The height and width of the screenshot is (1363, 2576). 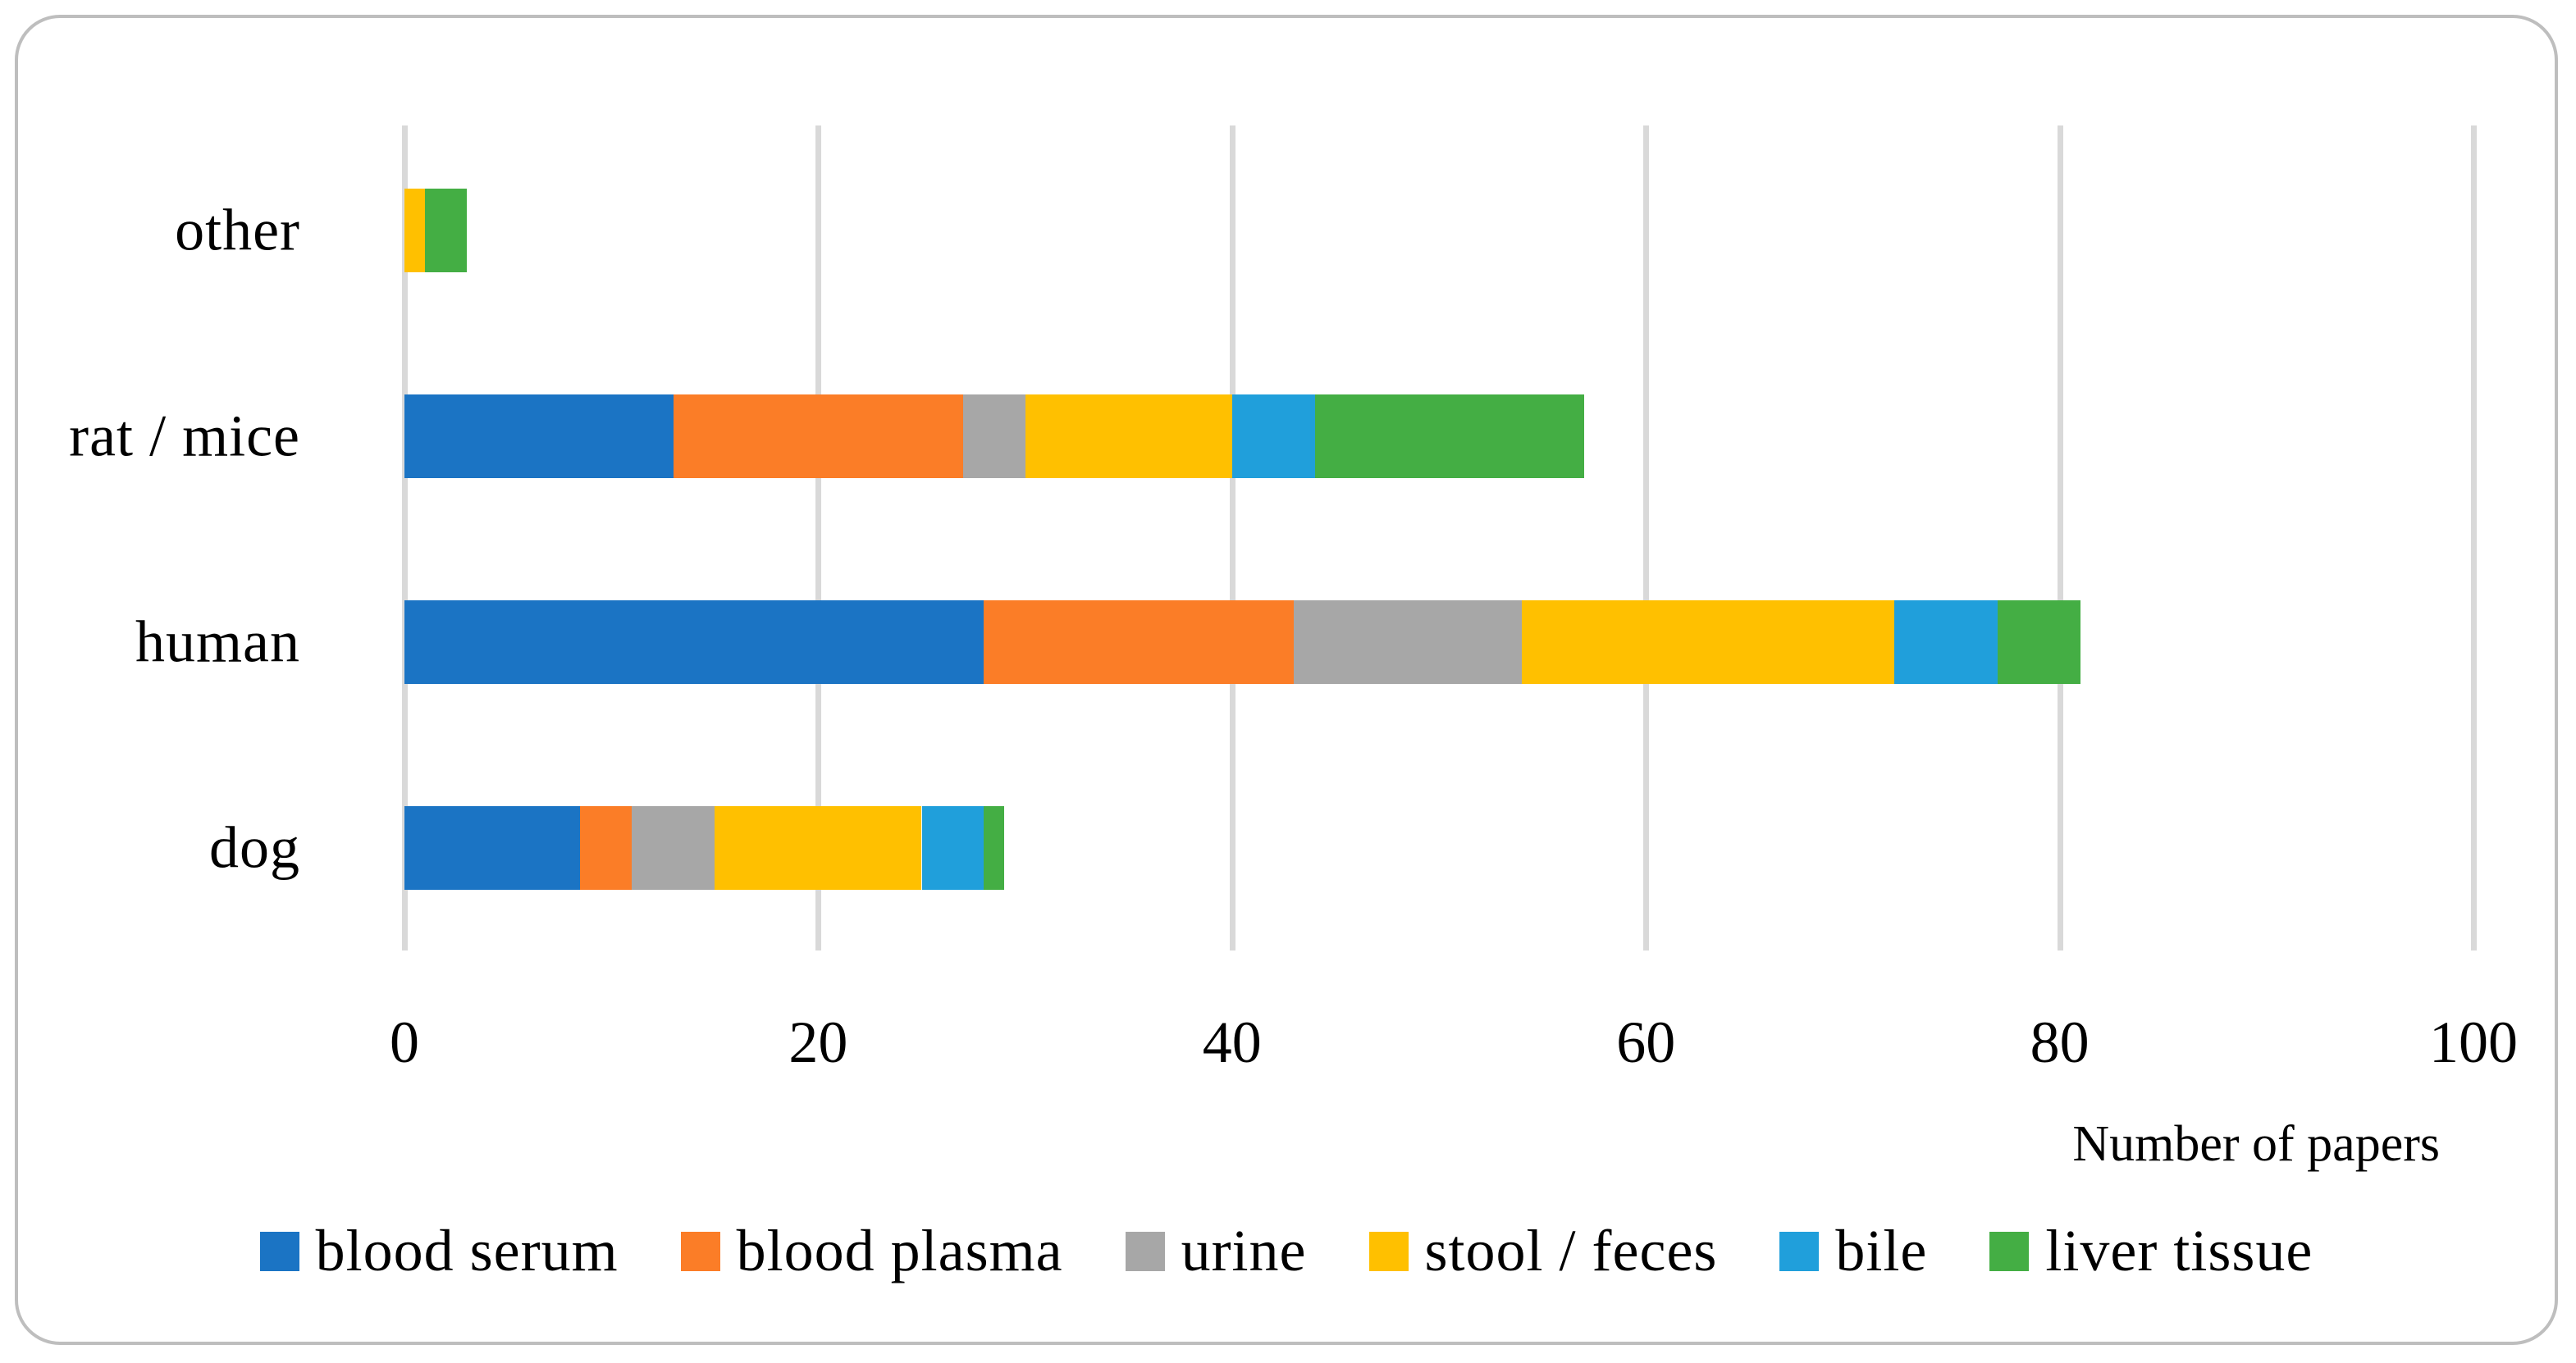 I want to click on legend-label: blood serum, so click(x=467, y=1250).